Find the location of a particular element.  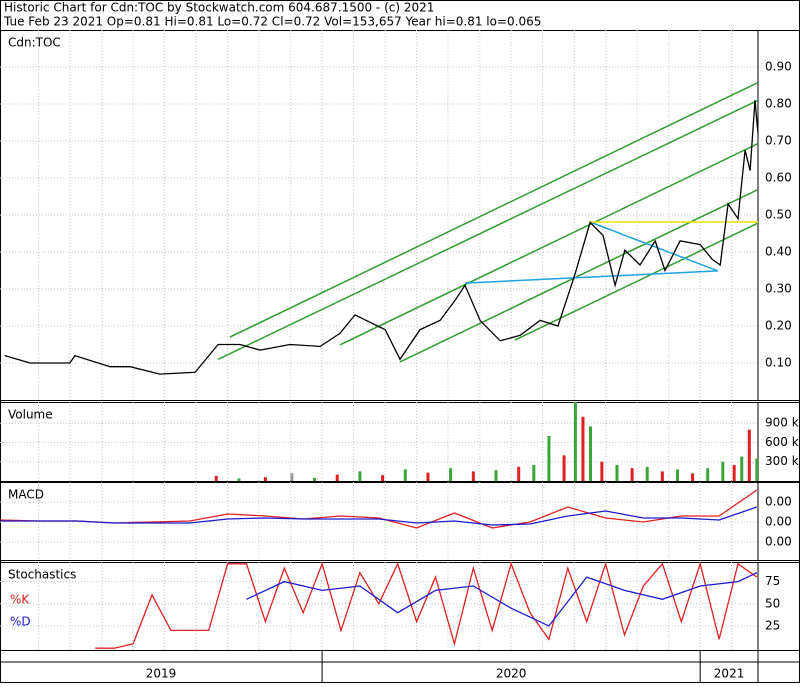

panel-title: Cdn:TOC is located at coordinates (34, 43).